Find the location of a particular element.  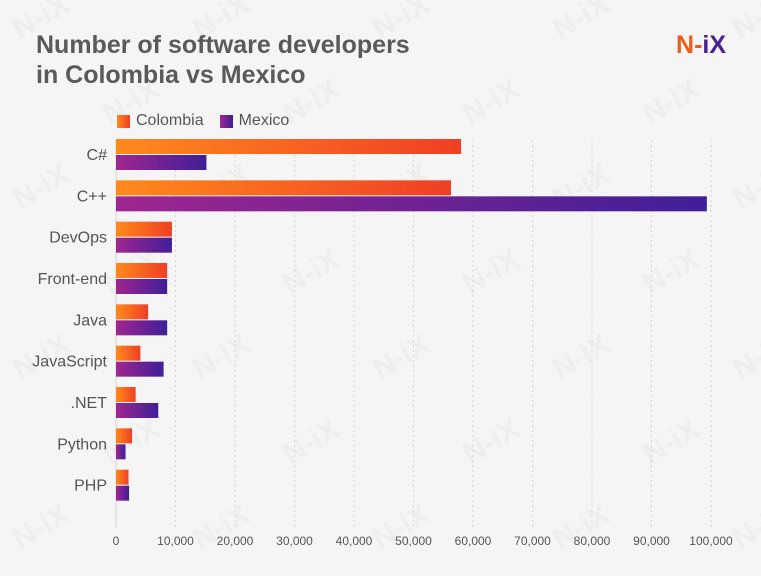

legend-swatch-mexico is located at coordinates (226, 121).